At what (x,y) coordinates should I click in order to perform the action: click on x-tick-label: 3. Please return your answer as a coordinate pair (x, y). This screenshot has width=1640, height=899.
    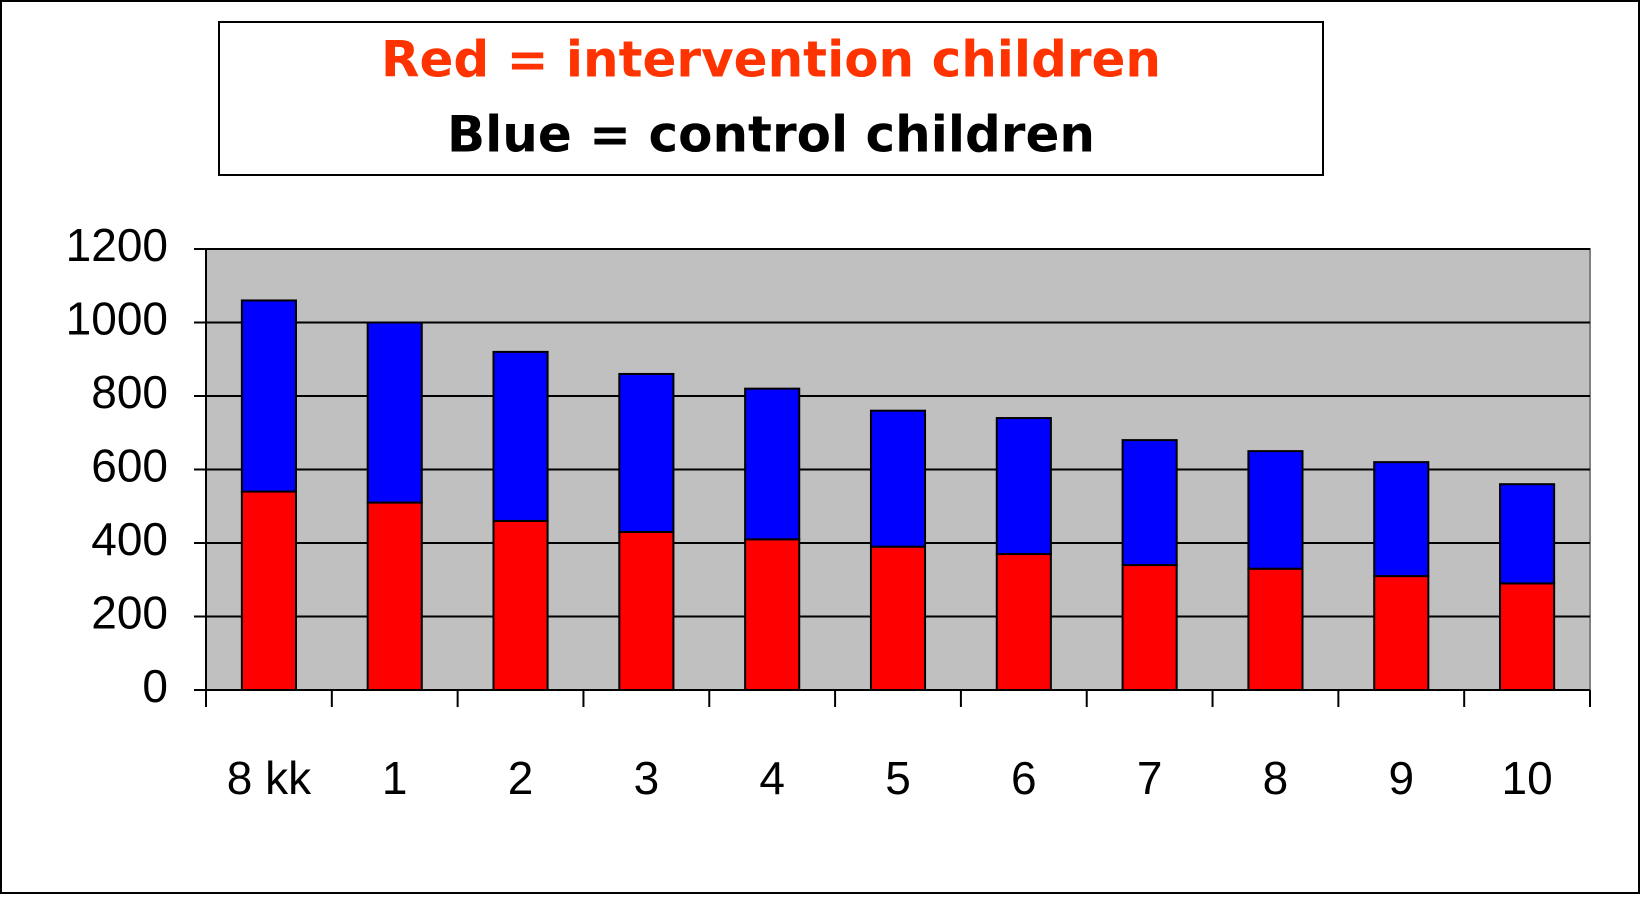
    Looking at the image, I should click on (647, 778).